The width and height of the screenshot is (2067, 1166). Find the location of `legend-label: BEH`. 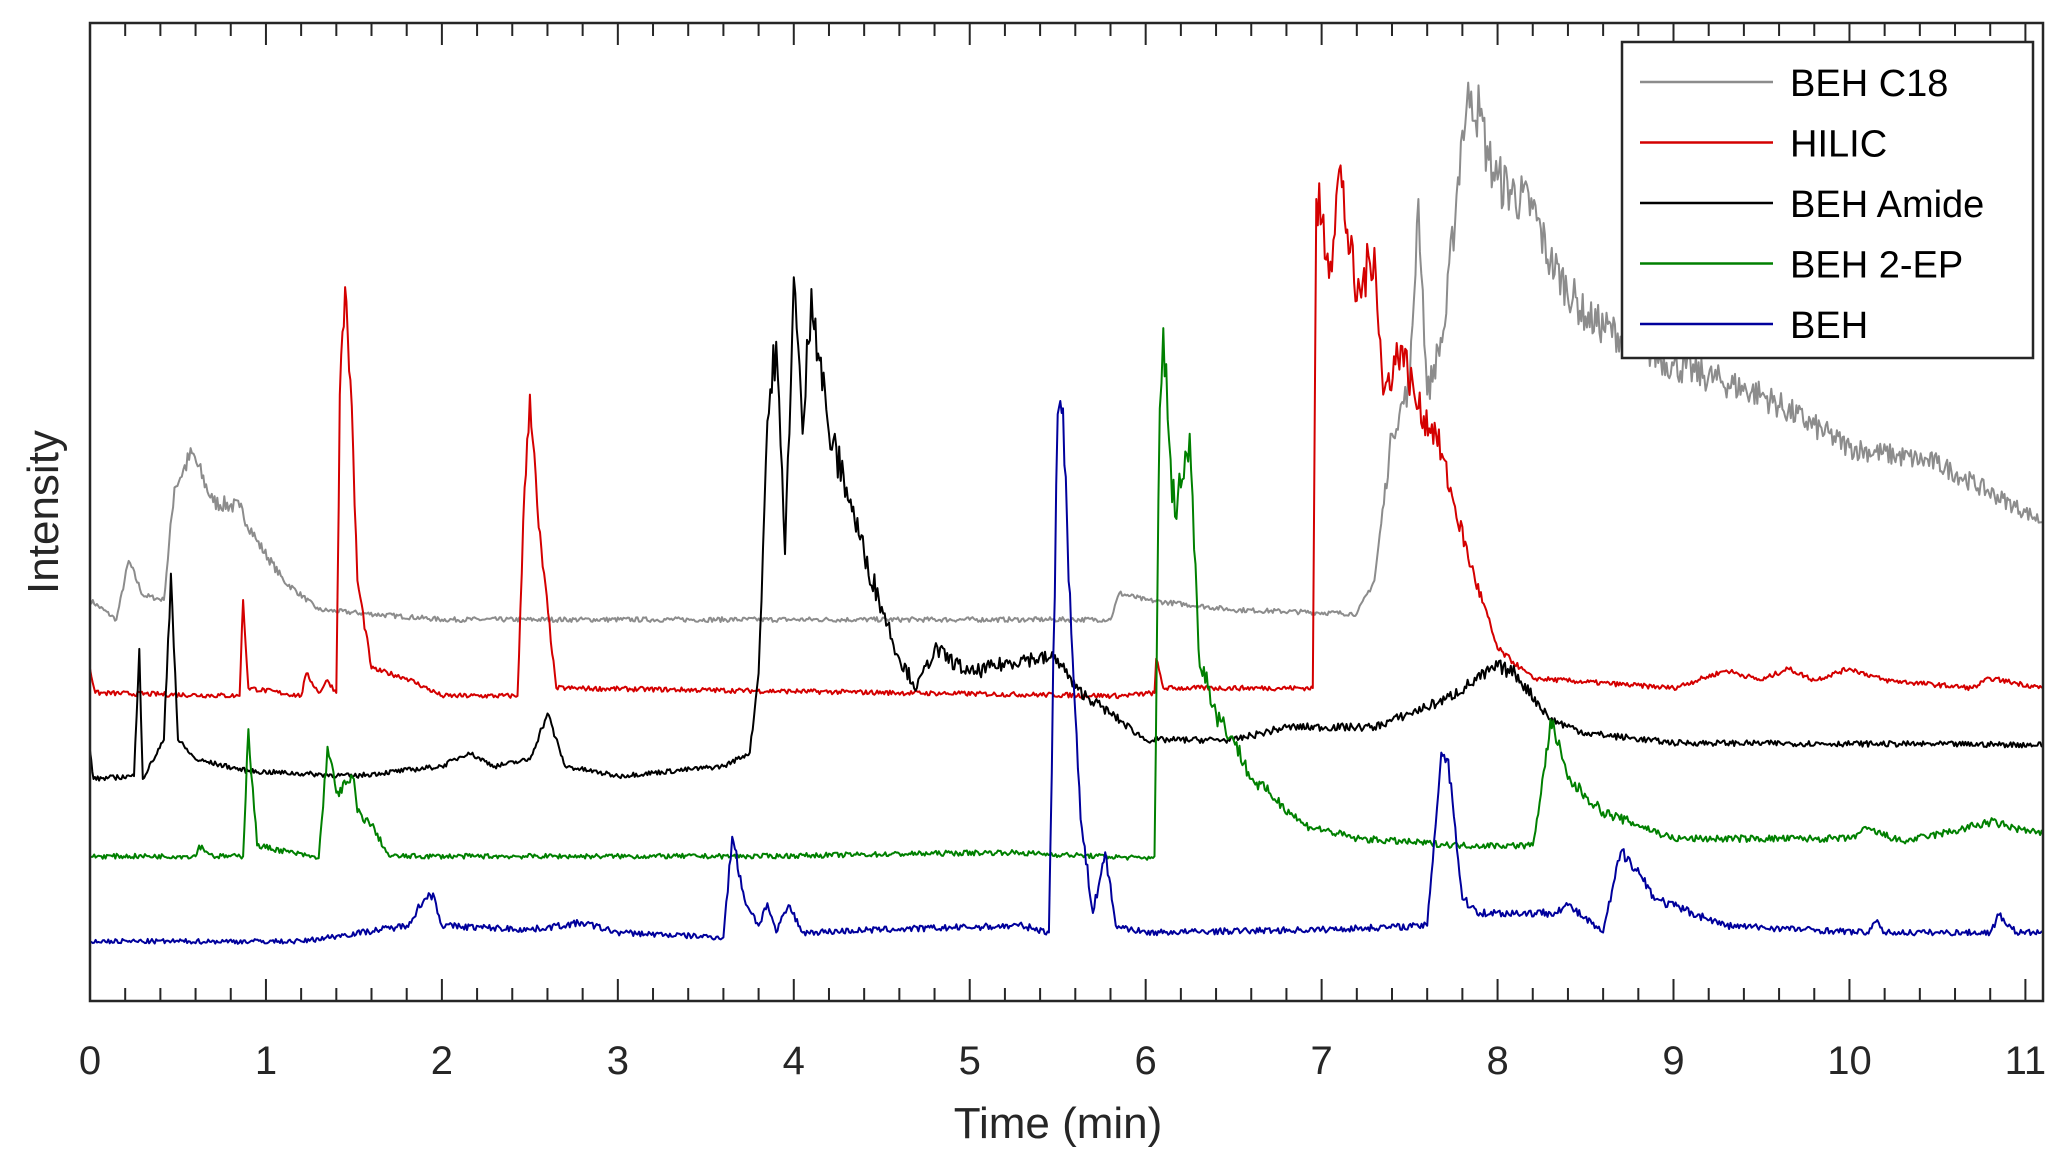

legend-label: BEH is located at coordinates (1829, 326).